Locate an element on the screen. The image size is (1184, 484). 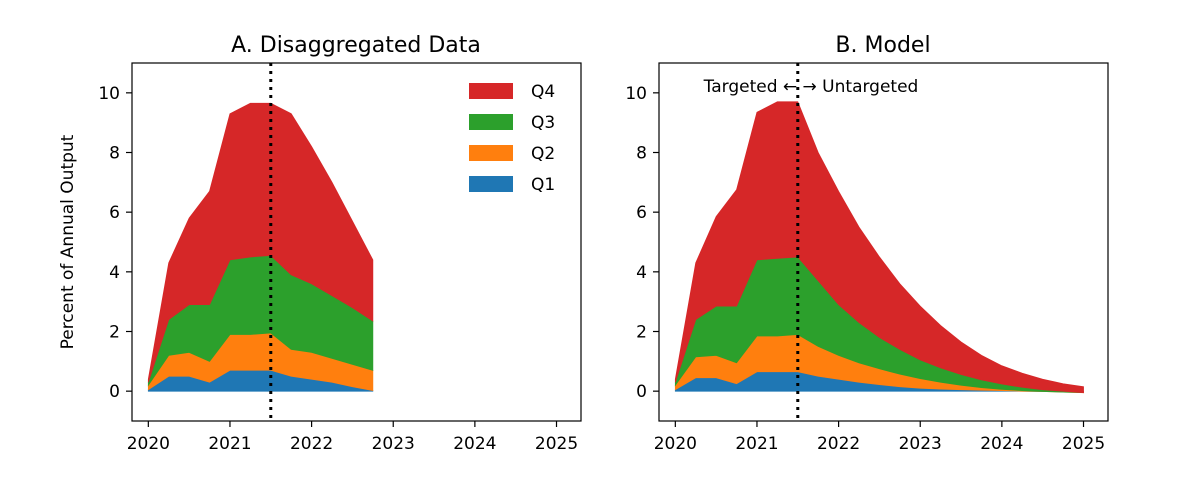
legend-label-q4: Q4 is located at coordinates (543, 92).